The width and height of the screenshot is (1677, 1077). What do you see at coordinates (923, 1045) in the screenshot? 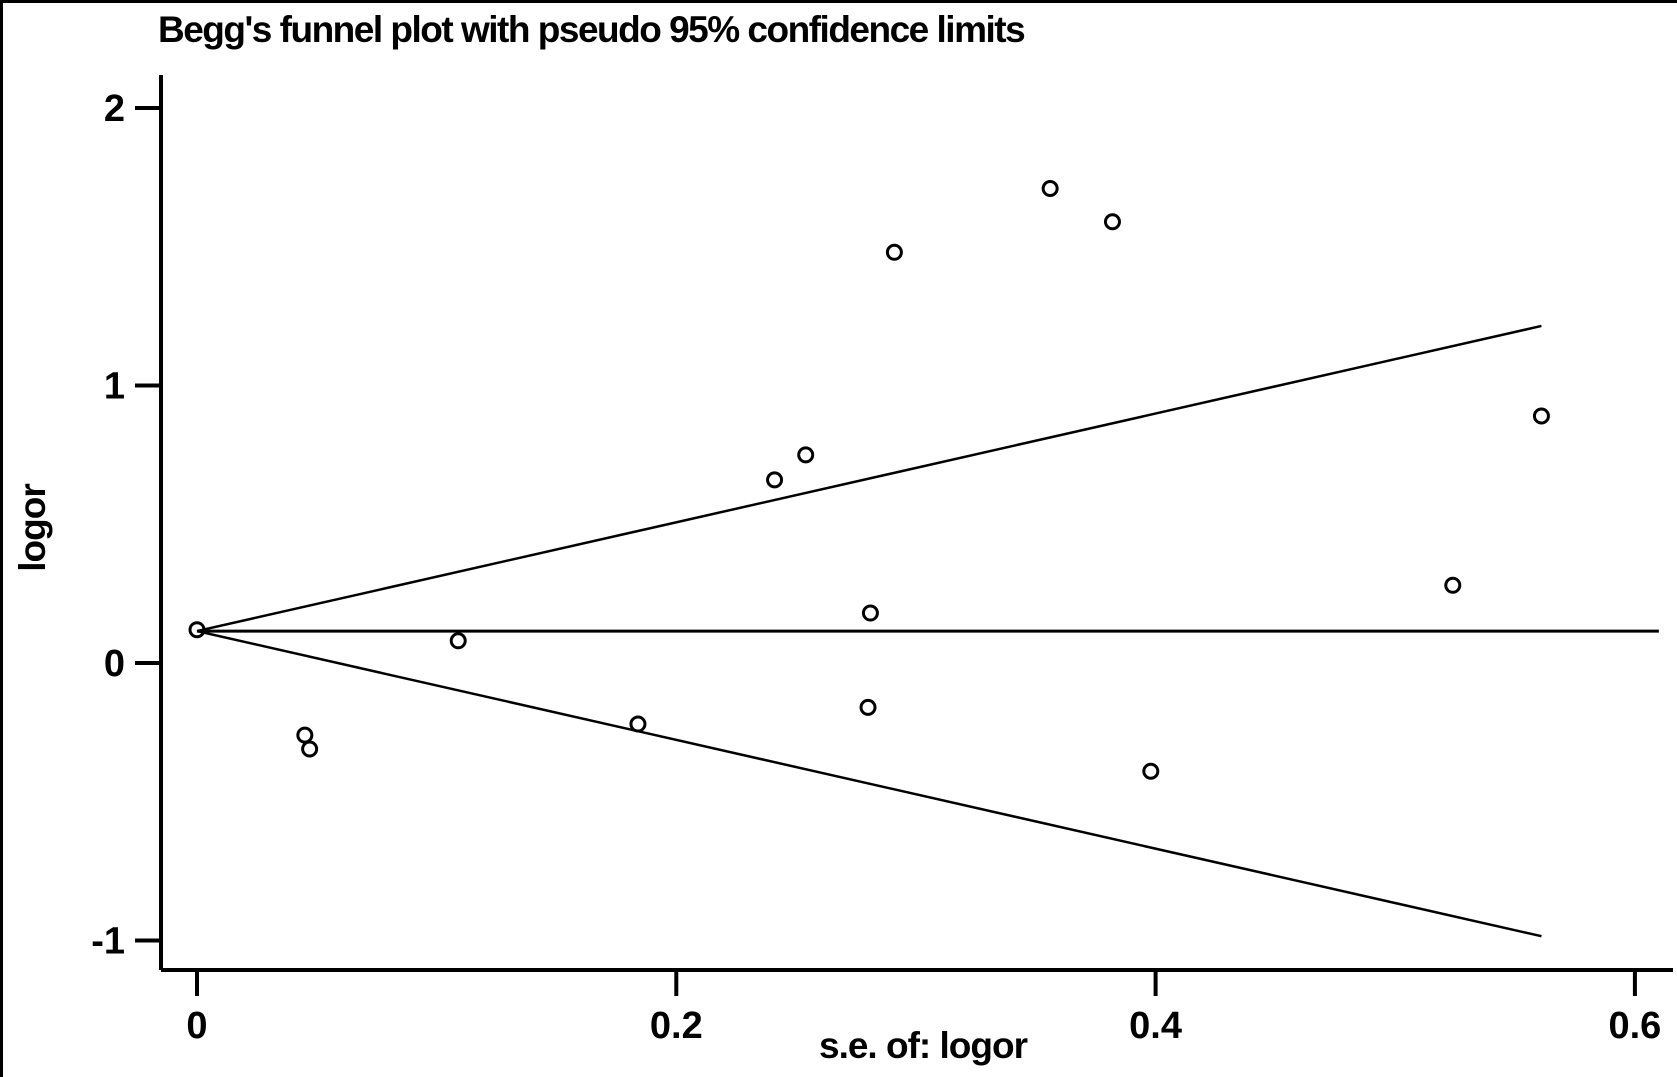
I see `x-axis-label: s.e. of: logor` at bounding box center [923, 1045].